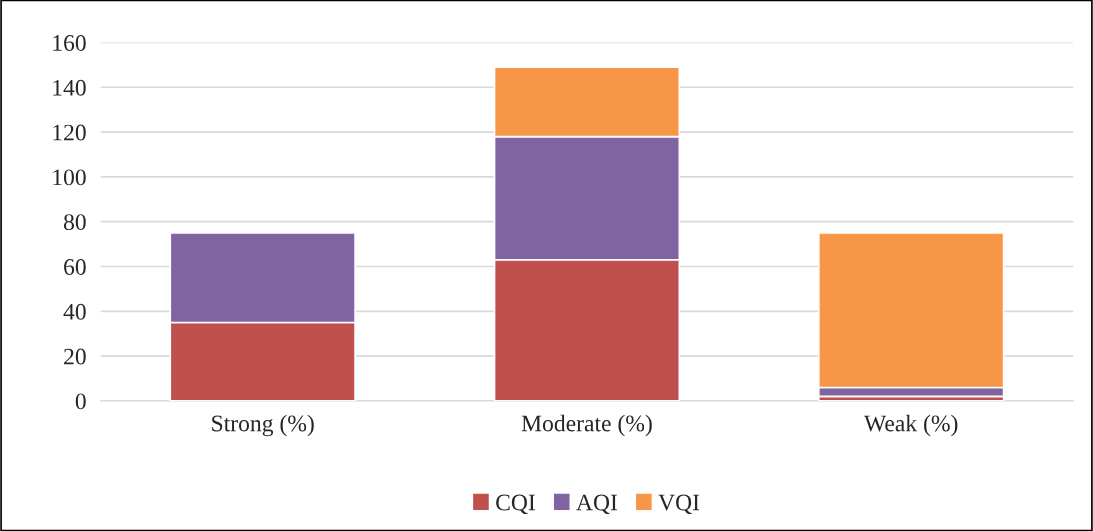 The image size is (1093, 531). What do you see at coordinates (69, 132) in the screenshot?
I see `y-tick-label: 120` at bounding box center [69, 132].